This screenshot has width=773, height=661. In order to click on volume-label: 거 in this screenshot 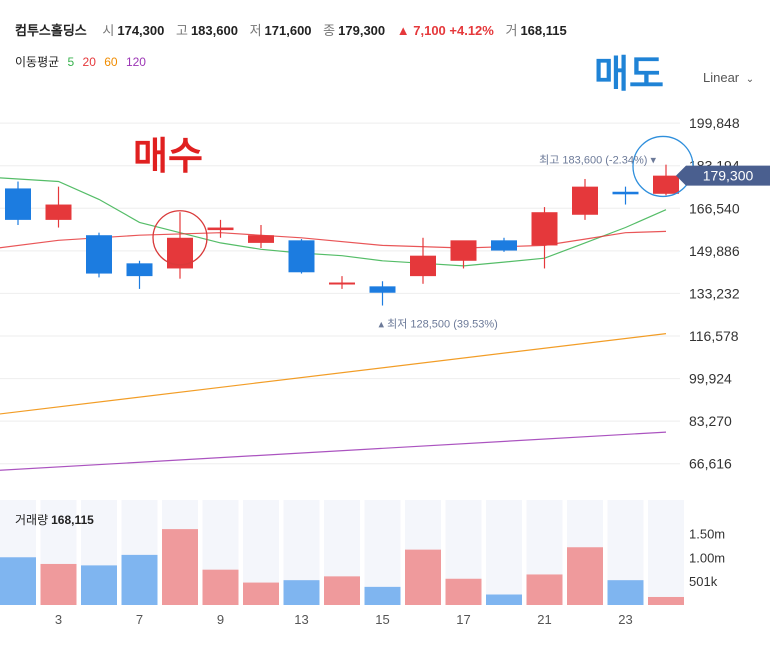, I will do `click(511, 30)`.